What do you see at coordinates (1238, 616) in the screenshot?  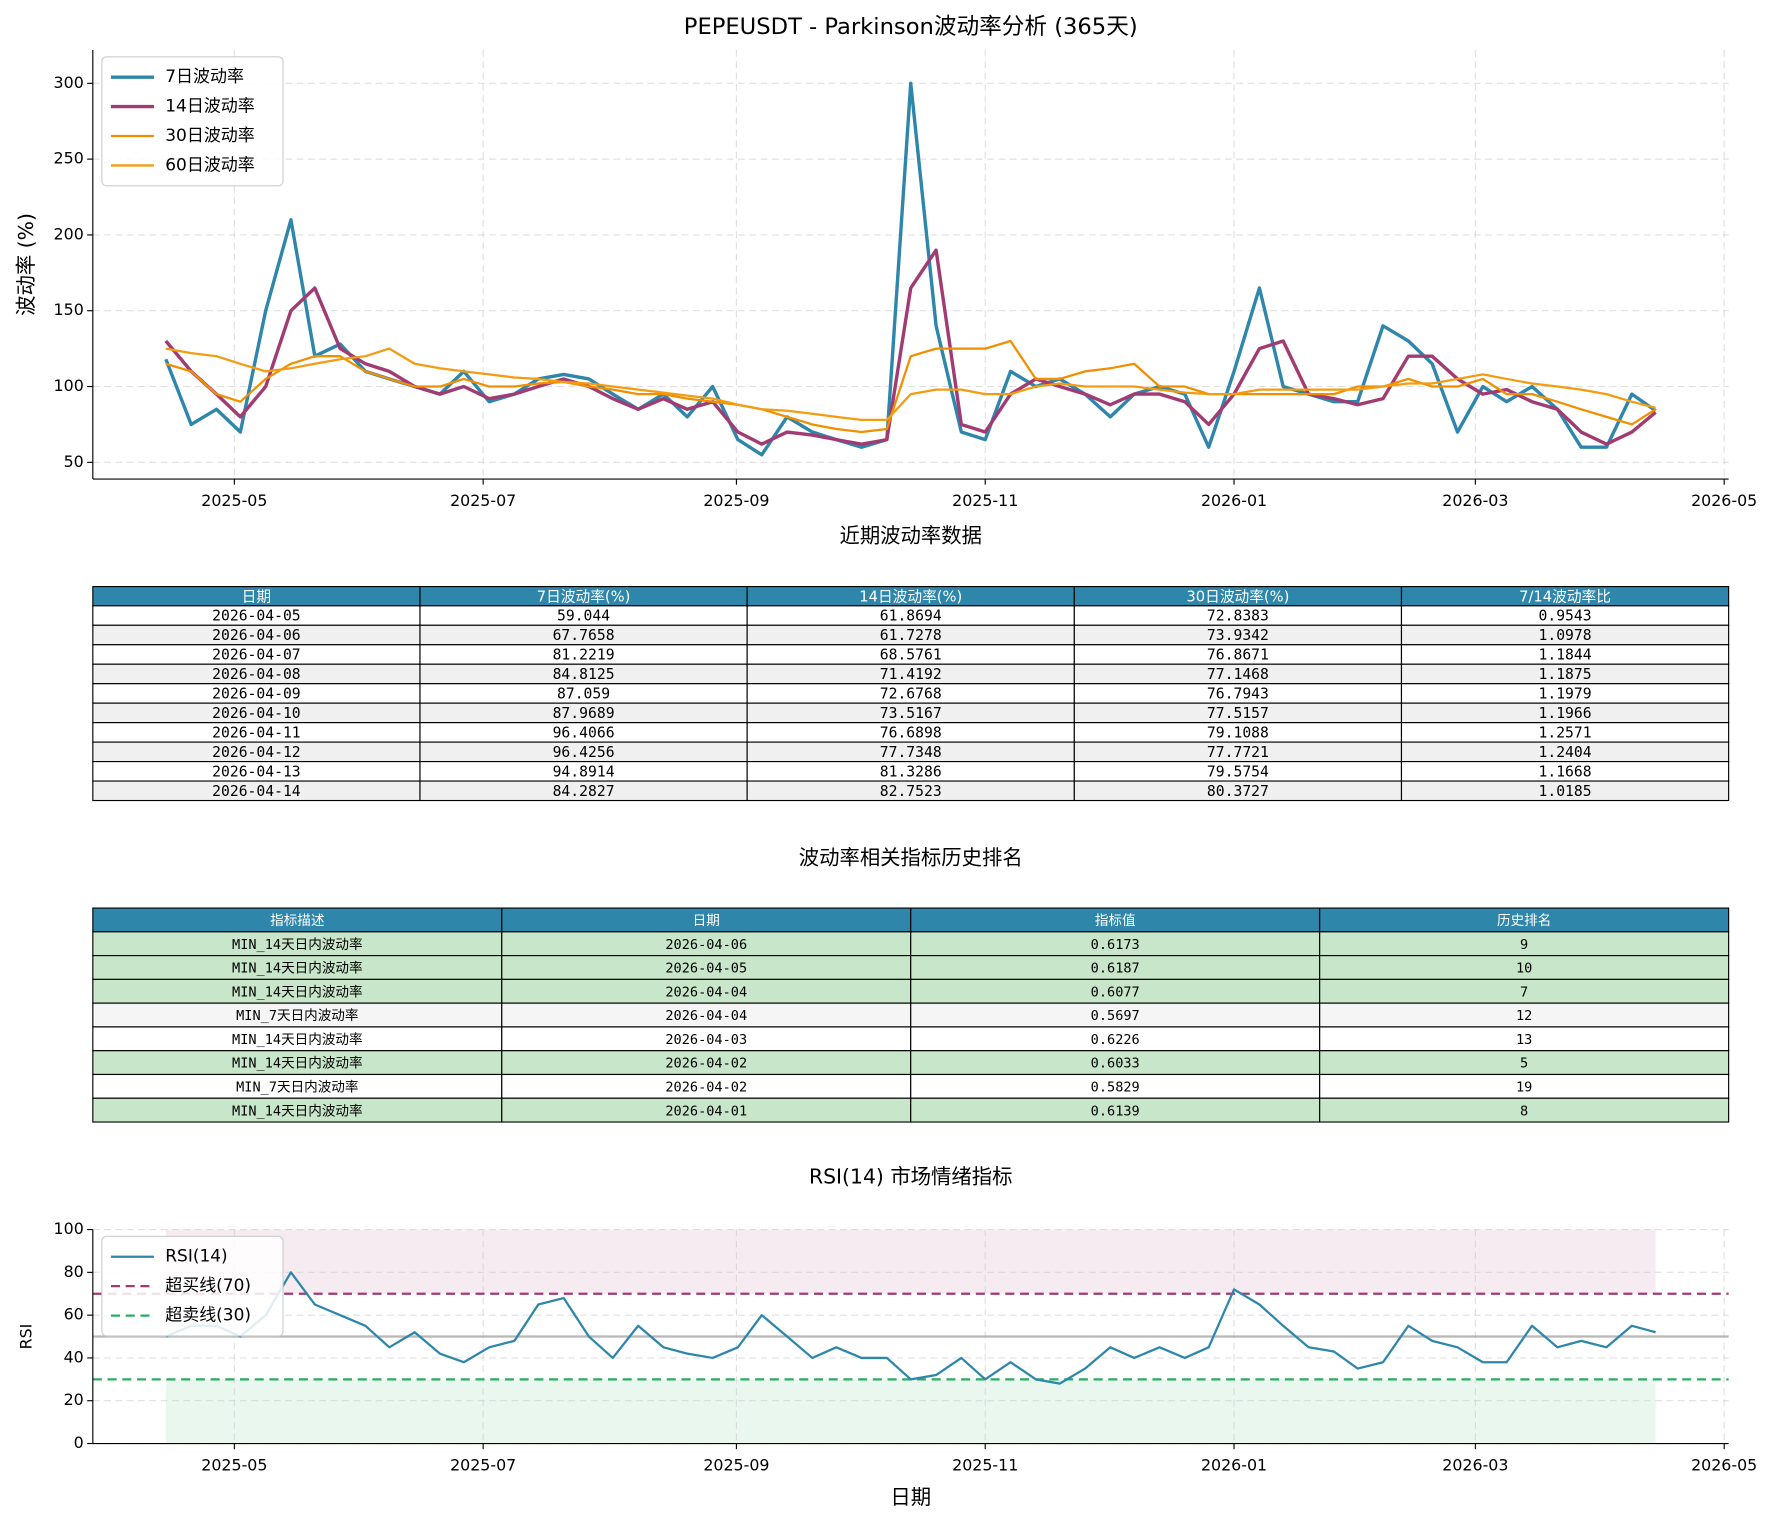 I see `cell-text: 72.8383` at bounding box center [1238, 616].